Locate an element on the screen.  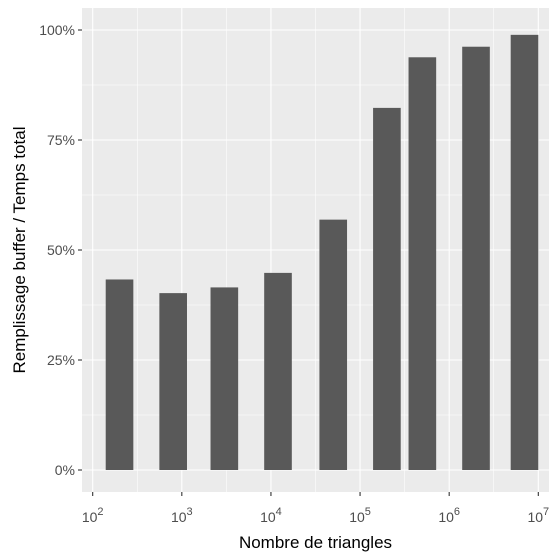
x-tick-label: 10³ is located at coordinates (182, 515).